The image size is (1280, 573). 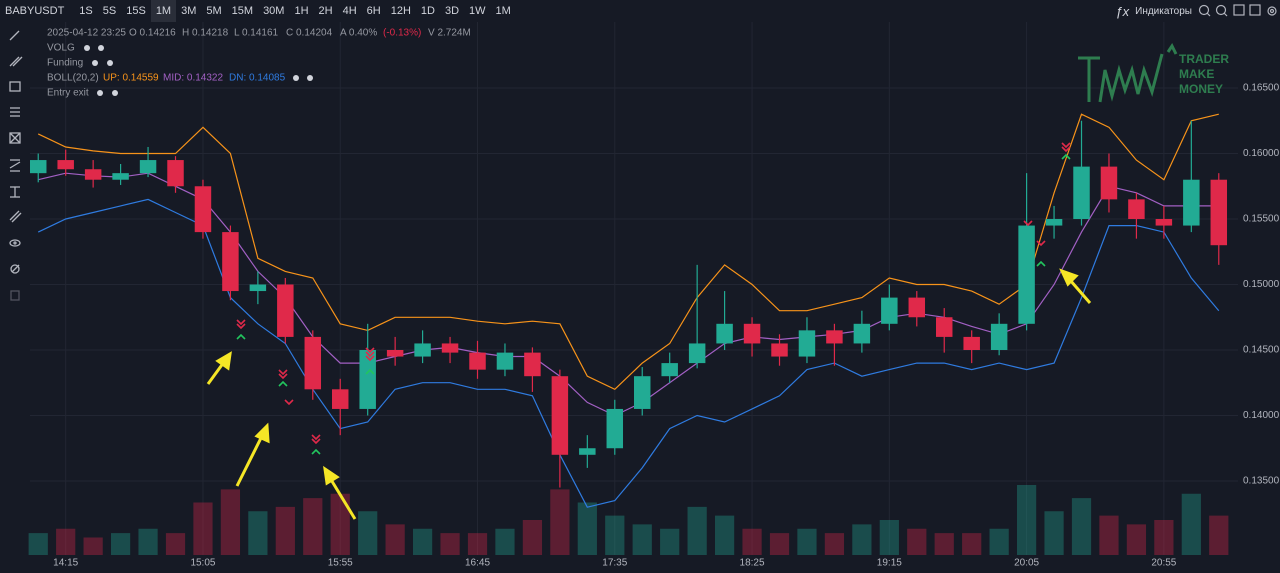 What do you see at coordinates (214, 11) in the screenshot?
I see `interval-button: 5M` at bounding box center [214, 11].